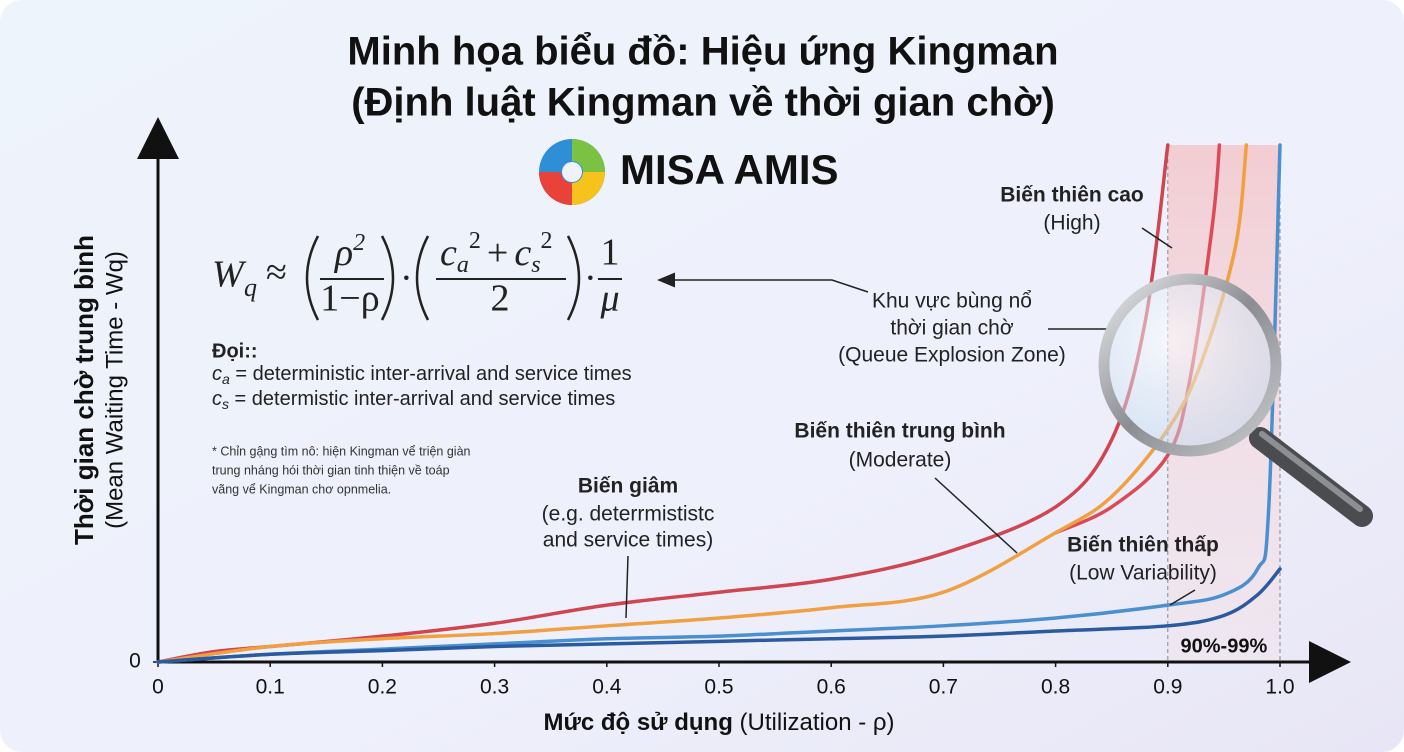 The width and height of the screenshot is (1404, 752). Describe the element at coordinates (235, 351) in the screenshot. I see `notes-heading: Đọi::` at that location.